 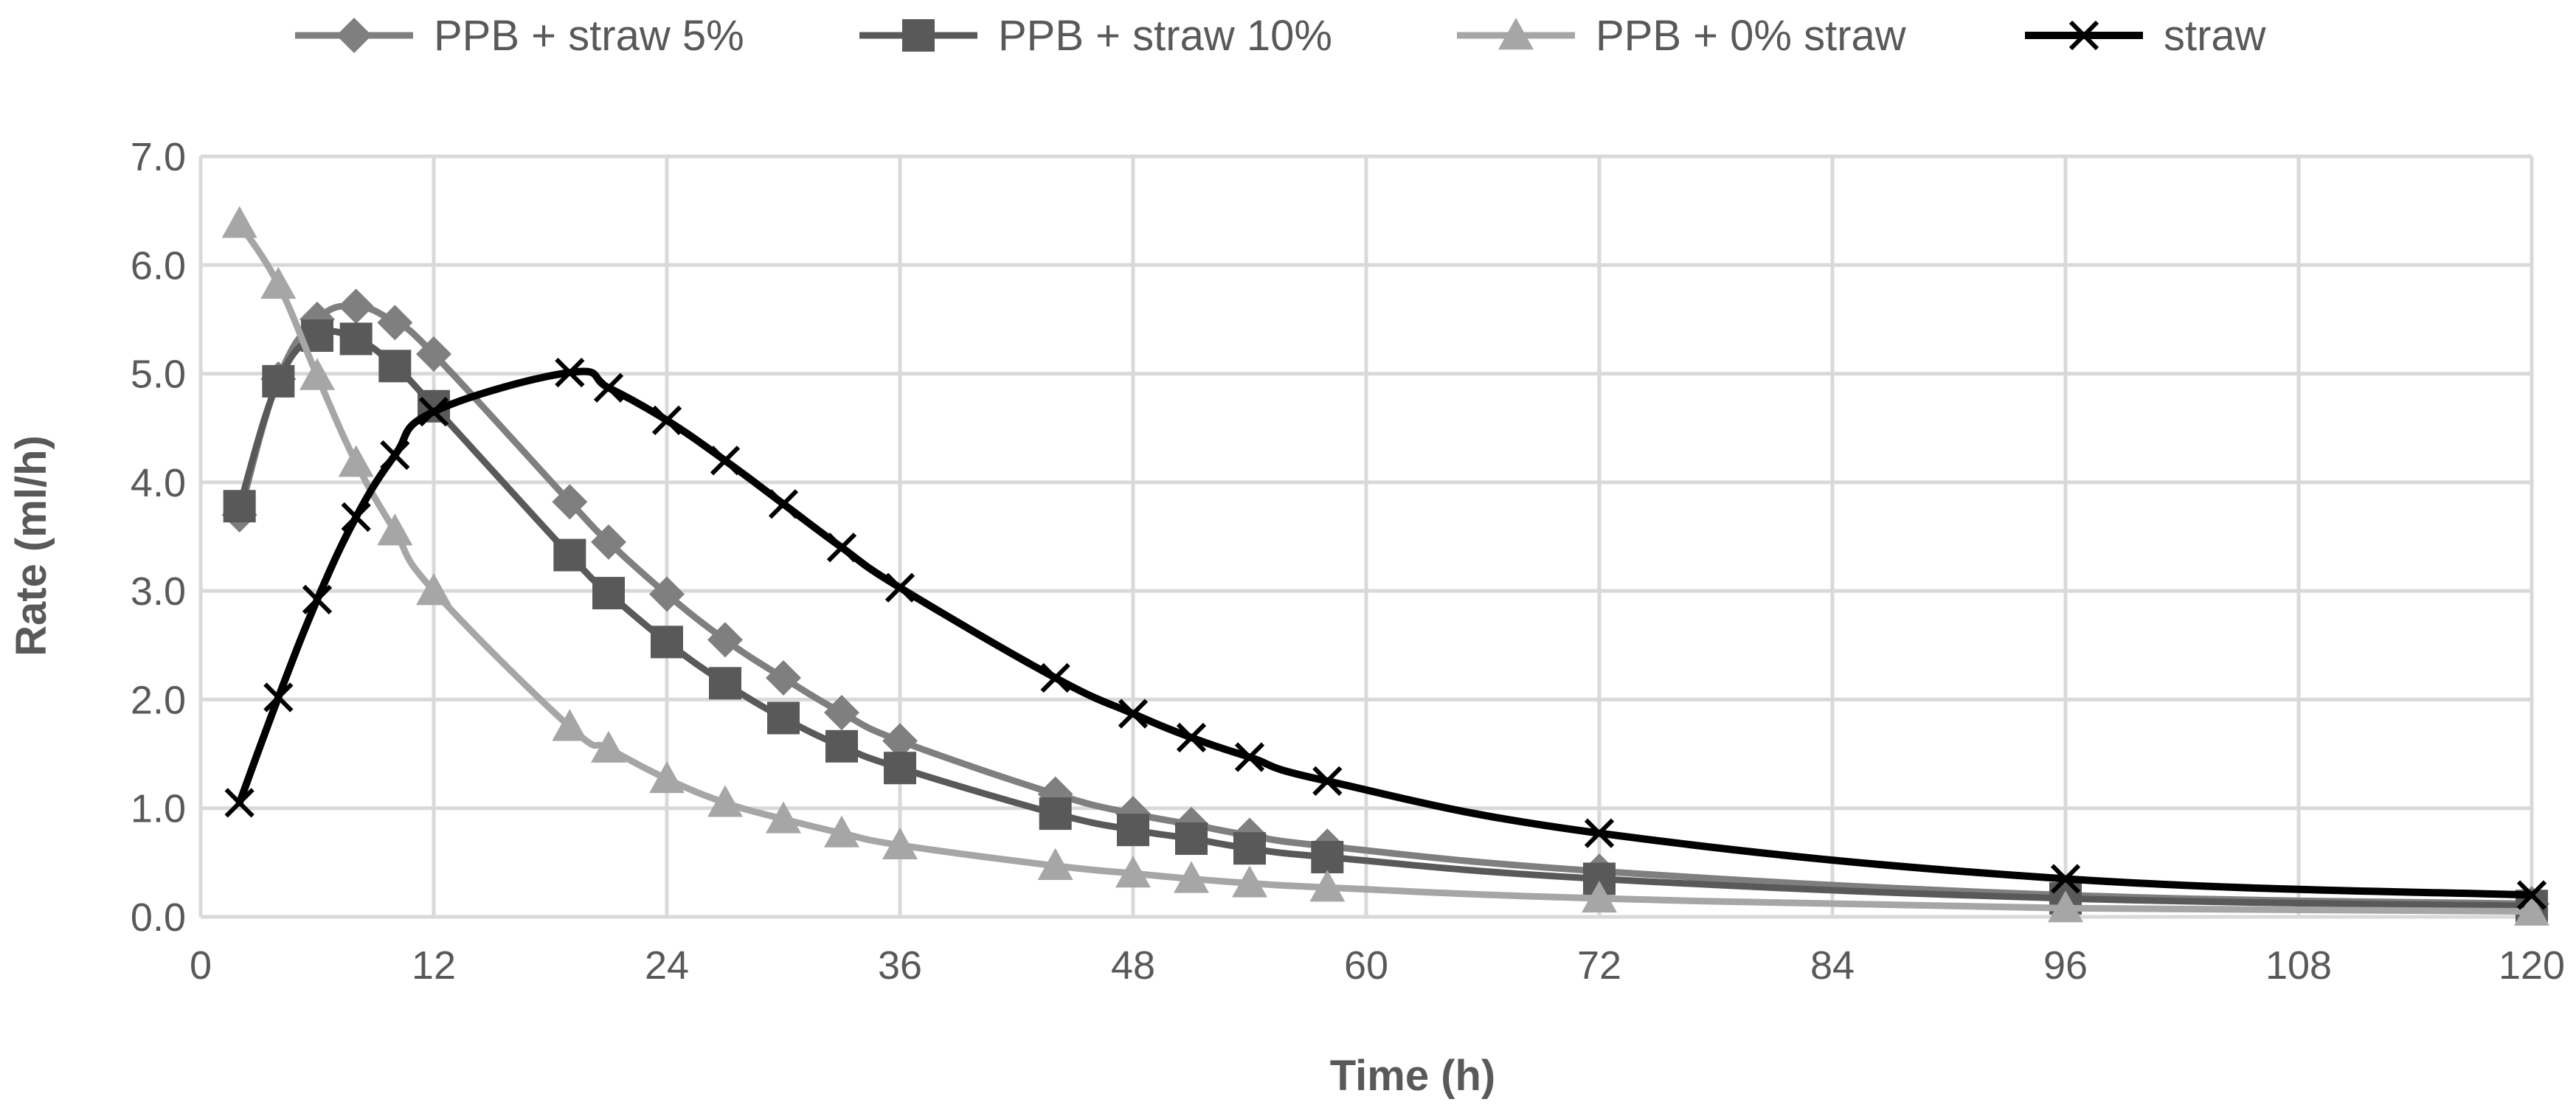 What do you see at coordinates (159, 591) in the screenshot?
I see `y-tick-label: 3.0` at bounding box center [159, 591].